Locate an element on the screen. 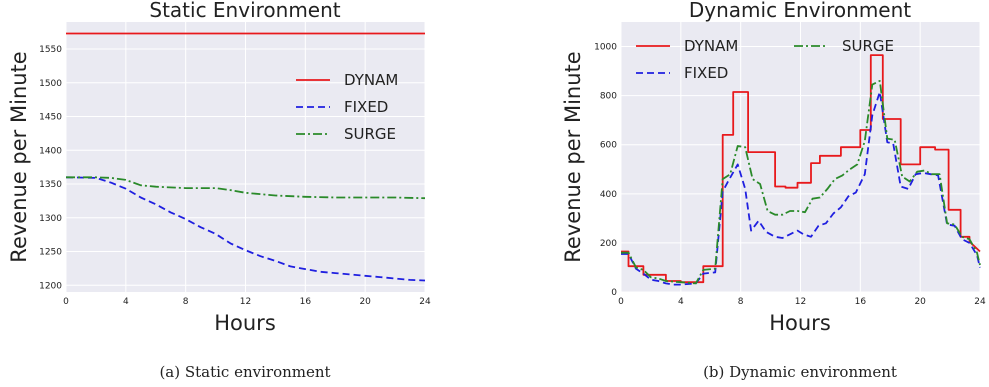 Image resolution: width=989 pixels, height=387 pixels. y-tick-label: 1550 is located at coordinates (50, 50).